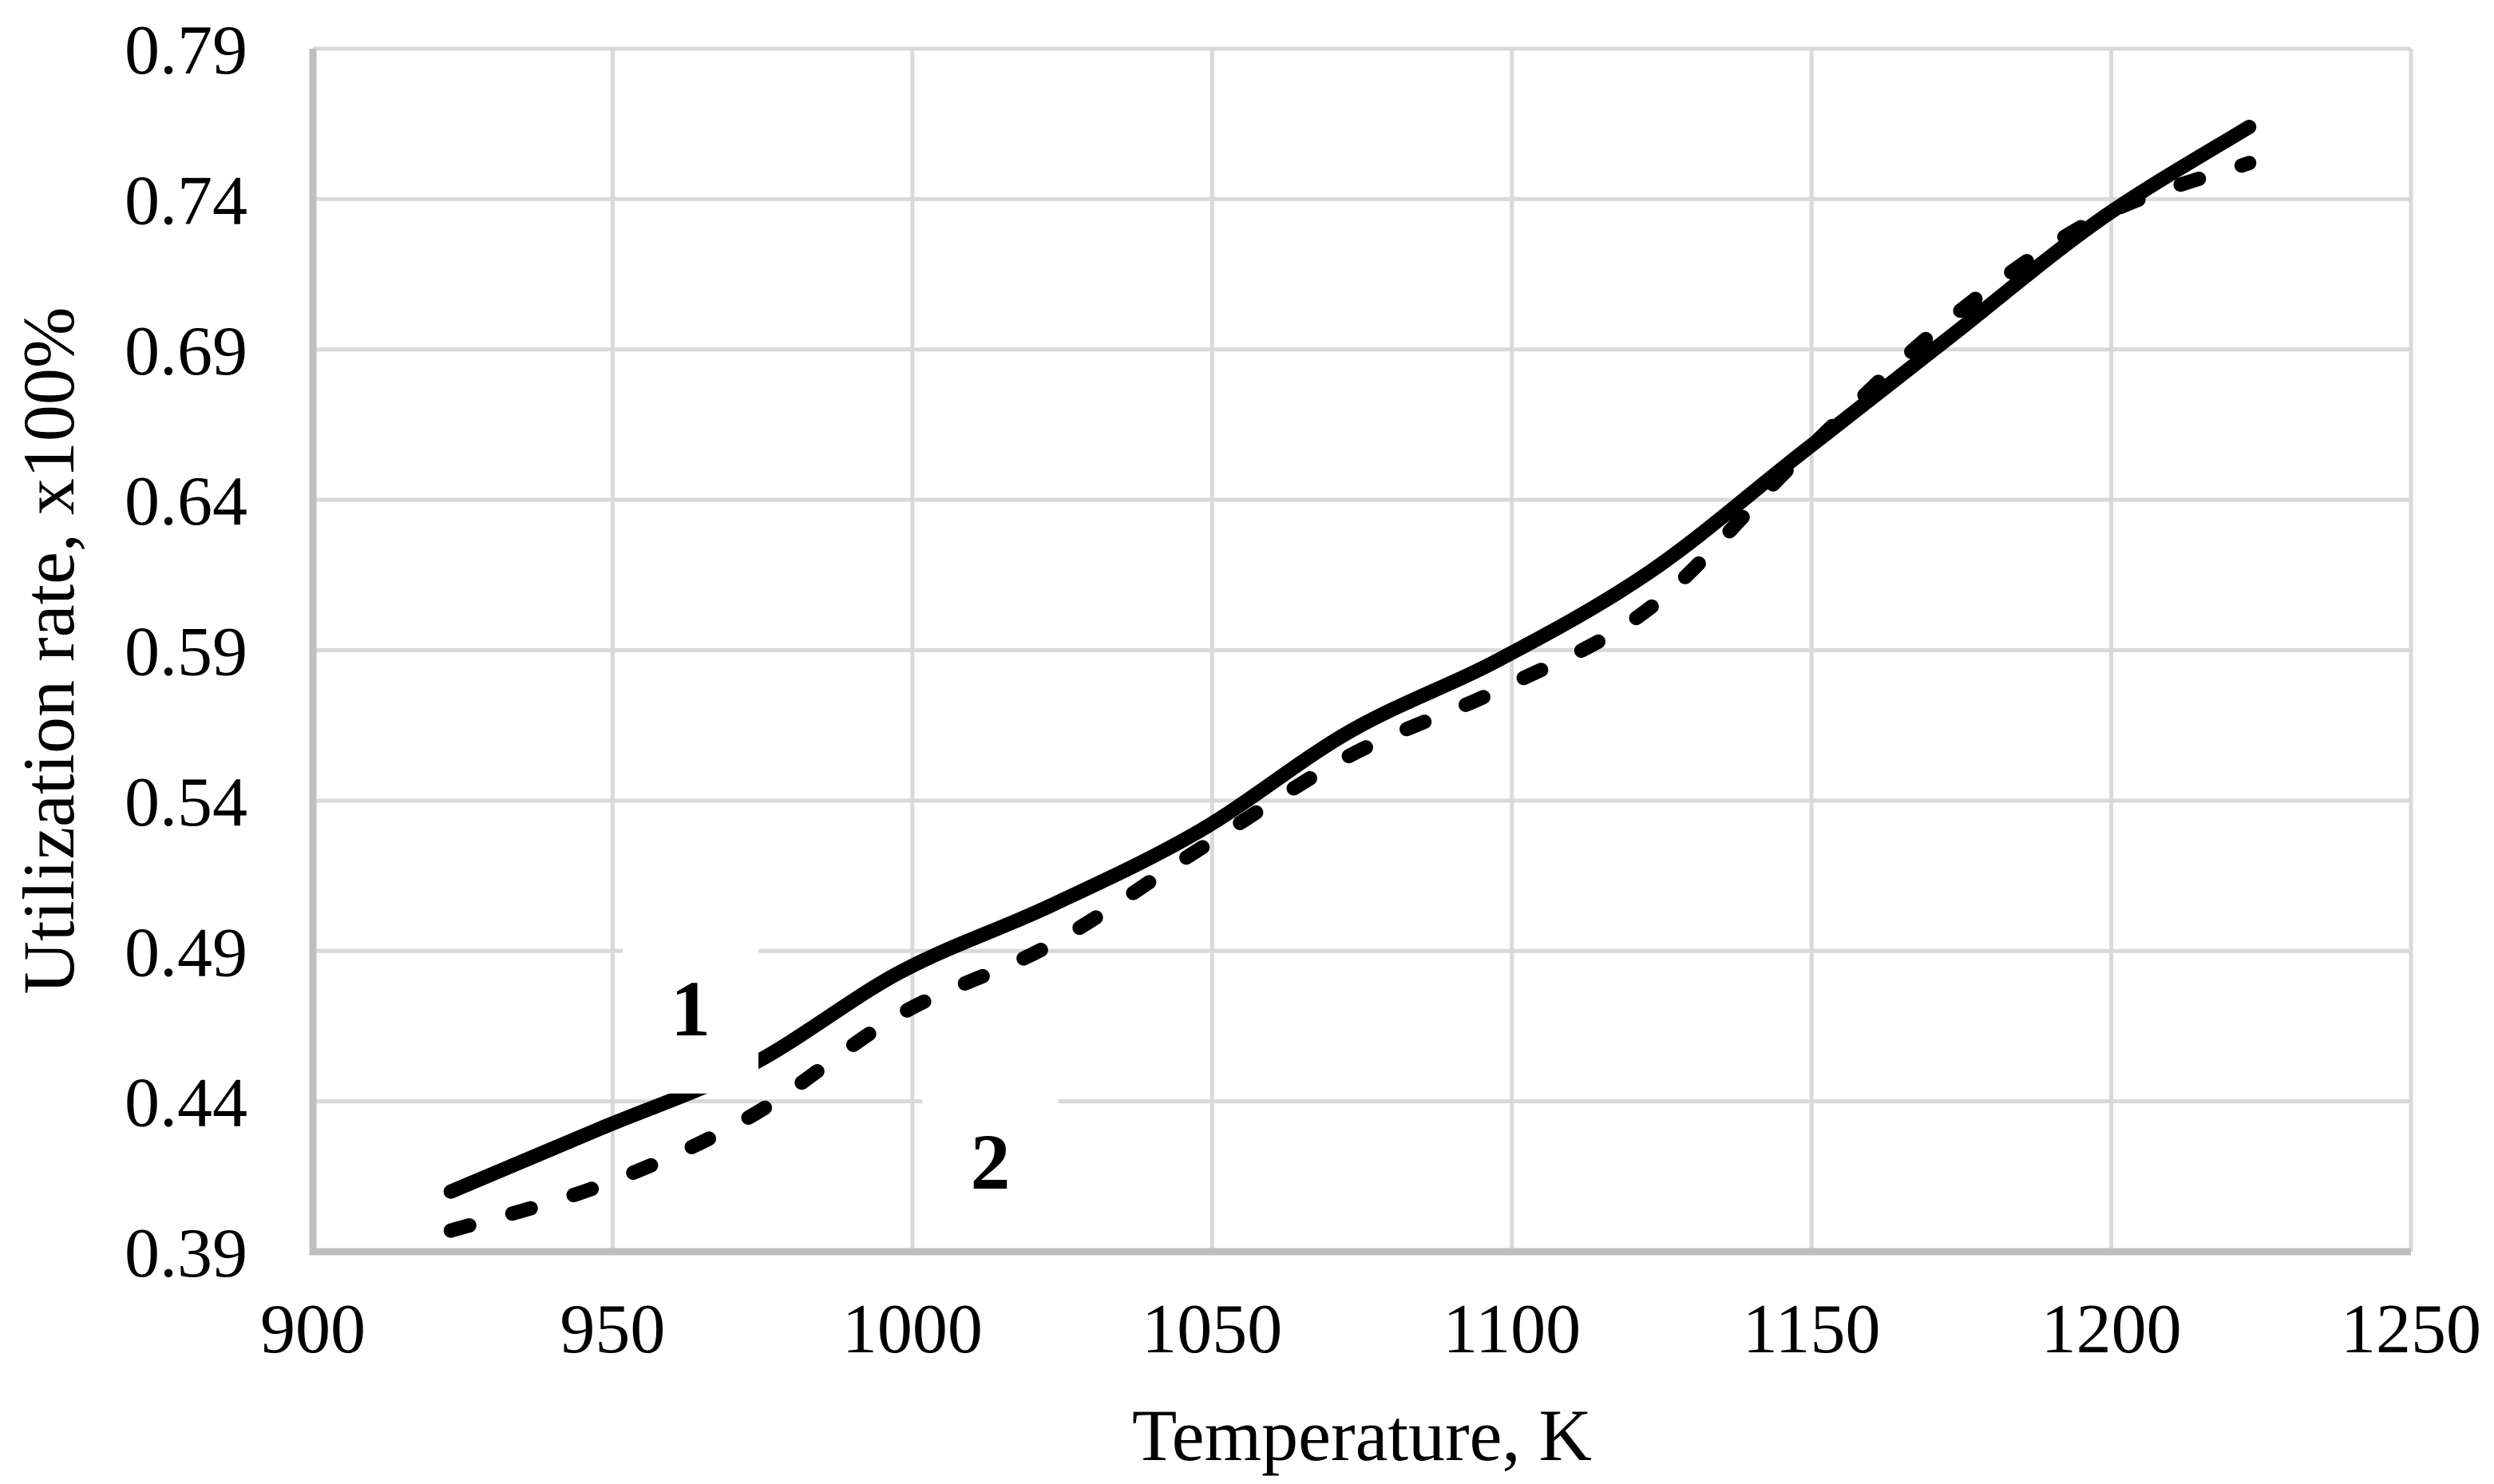  What do you see at coordinates (612, 1329) in the screenshot?
I see `x-tick-label: 950` at bounding box center [612, 1329].